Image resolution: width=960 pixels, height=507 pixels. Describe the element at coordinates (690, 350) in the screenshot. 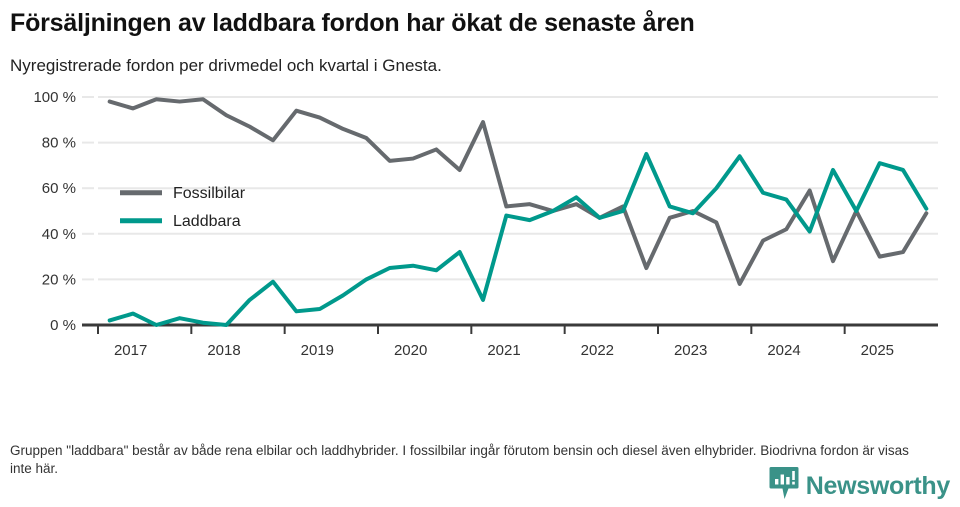

I see `x-tick-label: 2023` at that location.